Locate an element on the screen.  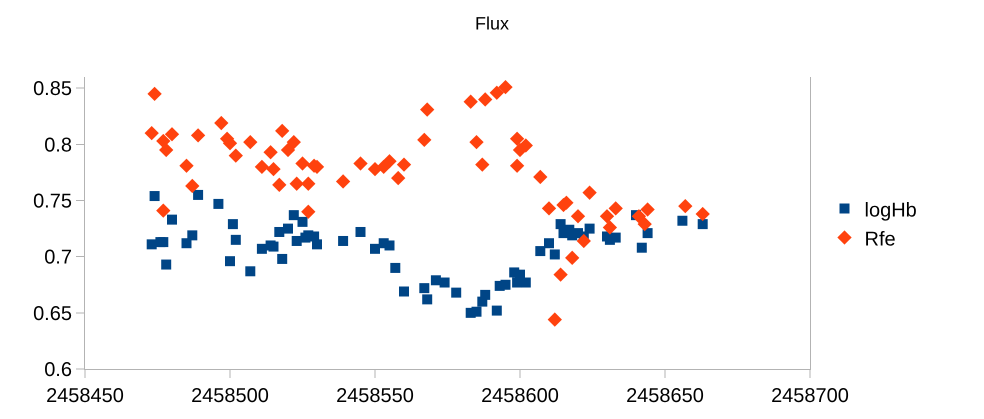
x-tick-label: 2458500 is located at coordinates (230, 396).